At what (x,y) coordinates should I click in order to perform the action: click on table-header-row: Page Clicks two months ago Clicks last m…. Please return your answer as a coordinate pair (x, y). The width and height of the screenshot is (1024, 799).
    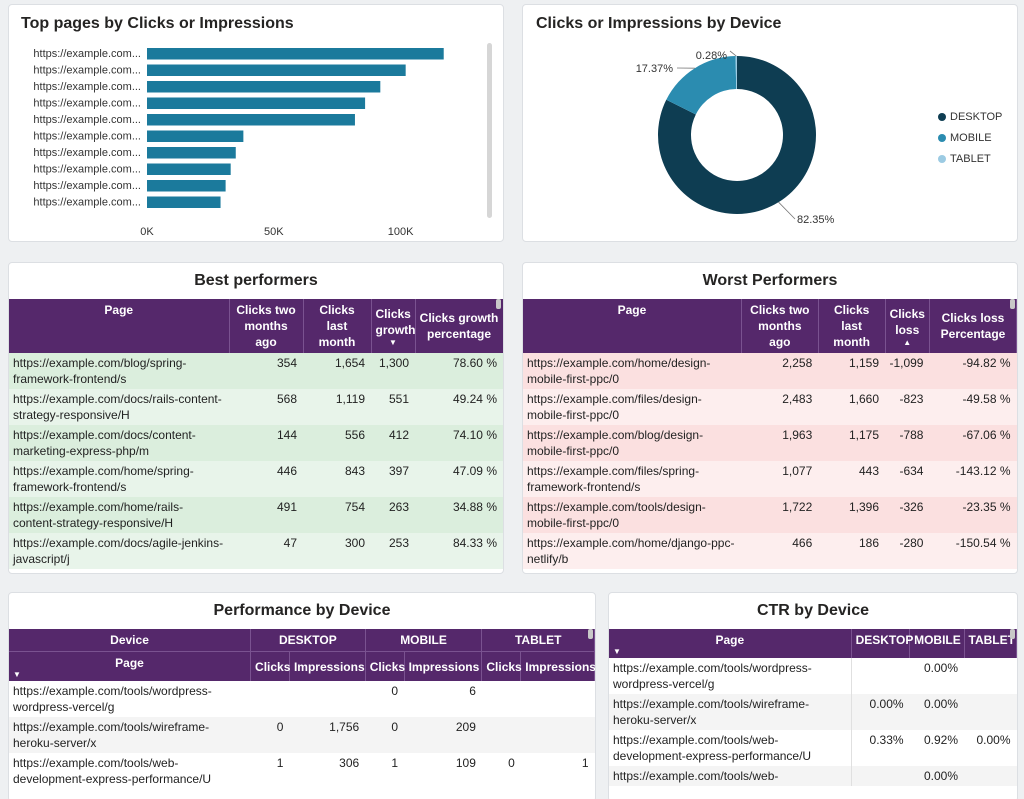
    Looking at the image, I should click on (770, 326).